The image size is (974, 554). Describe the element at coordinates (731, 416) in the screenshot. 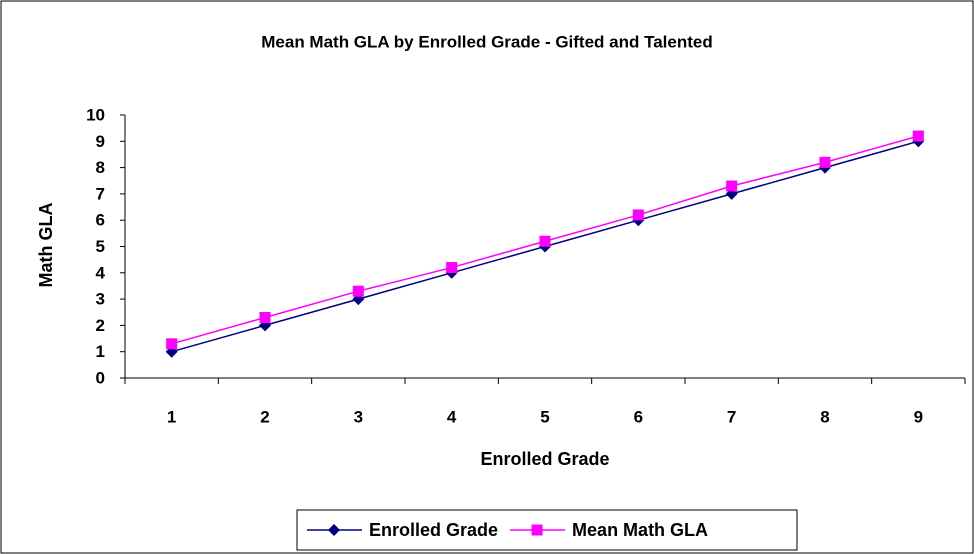

I see `x-tick-label: 7` at that location.